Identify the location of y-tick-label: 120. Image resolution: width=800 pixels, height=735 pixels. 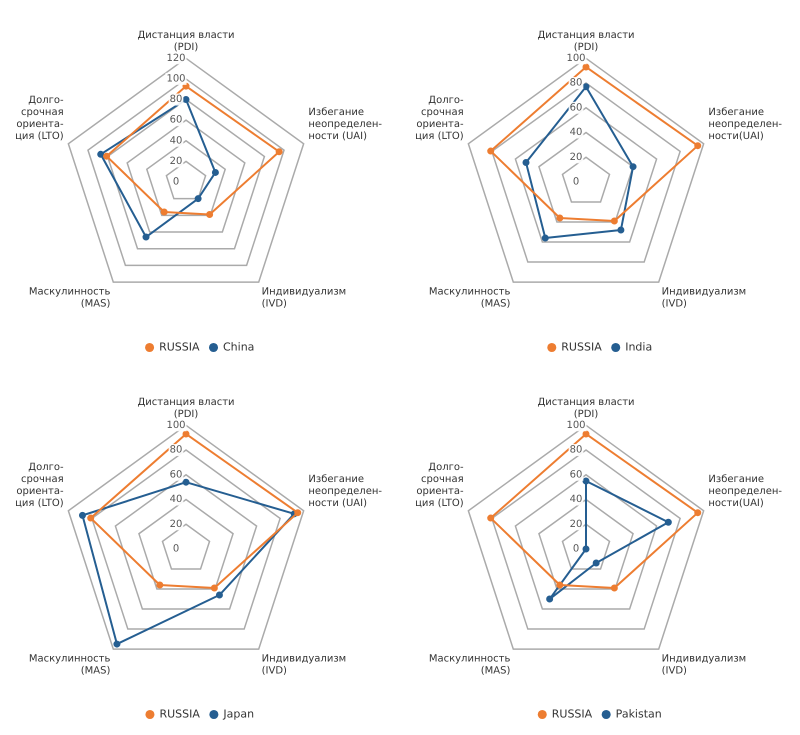
(176, 58).